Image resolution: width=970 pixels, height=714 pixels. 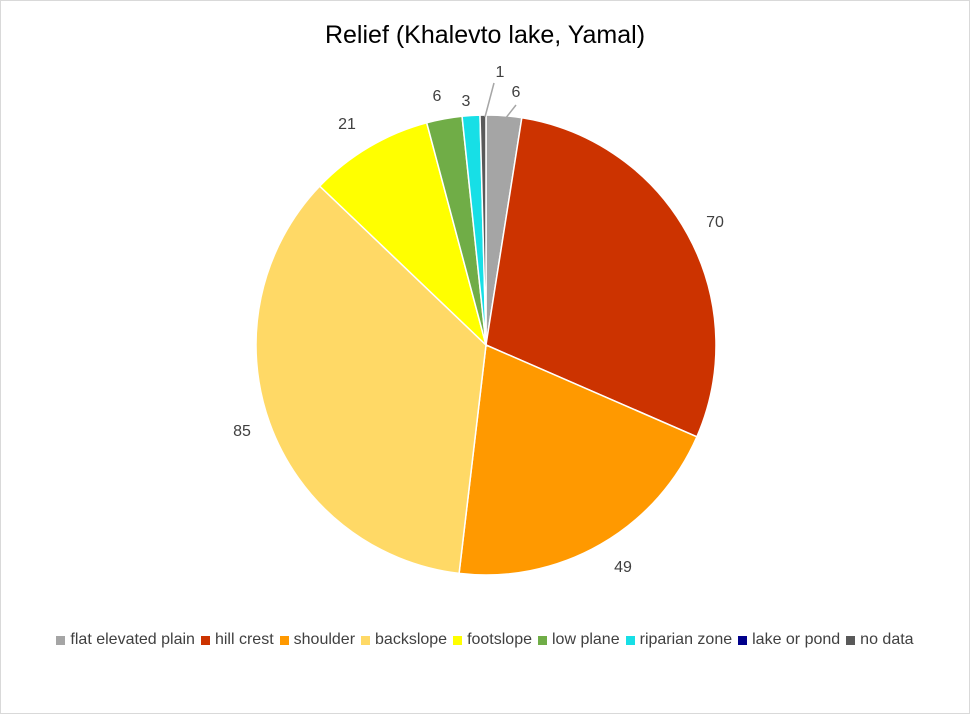 I want to click on data-label-flat-elevated-plain: 6, so click(x=516, y=92).